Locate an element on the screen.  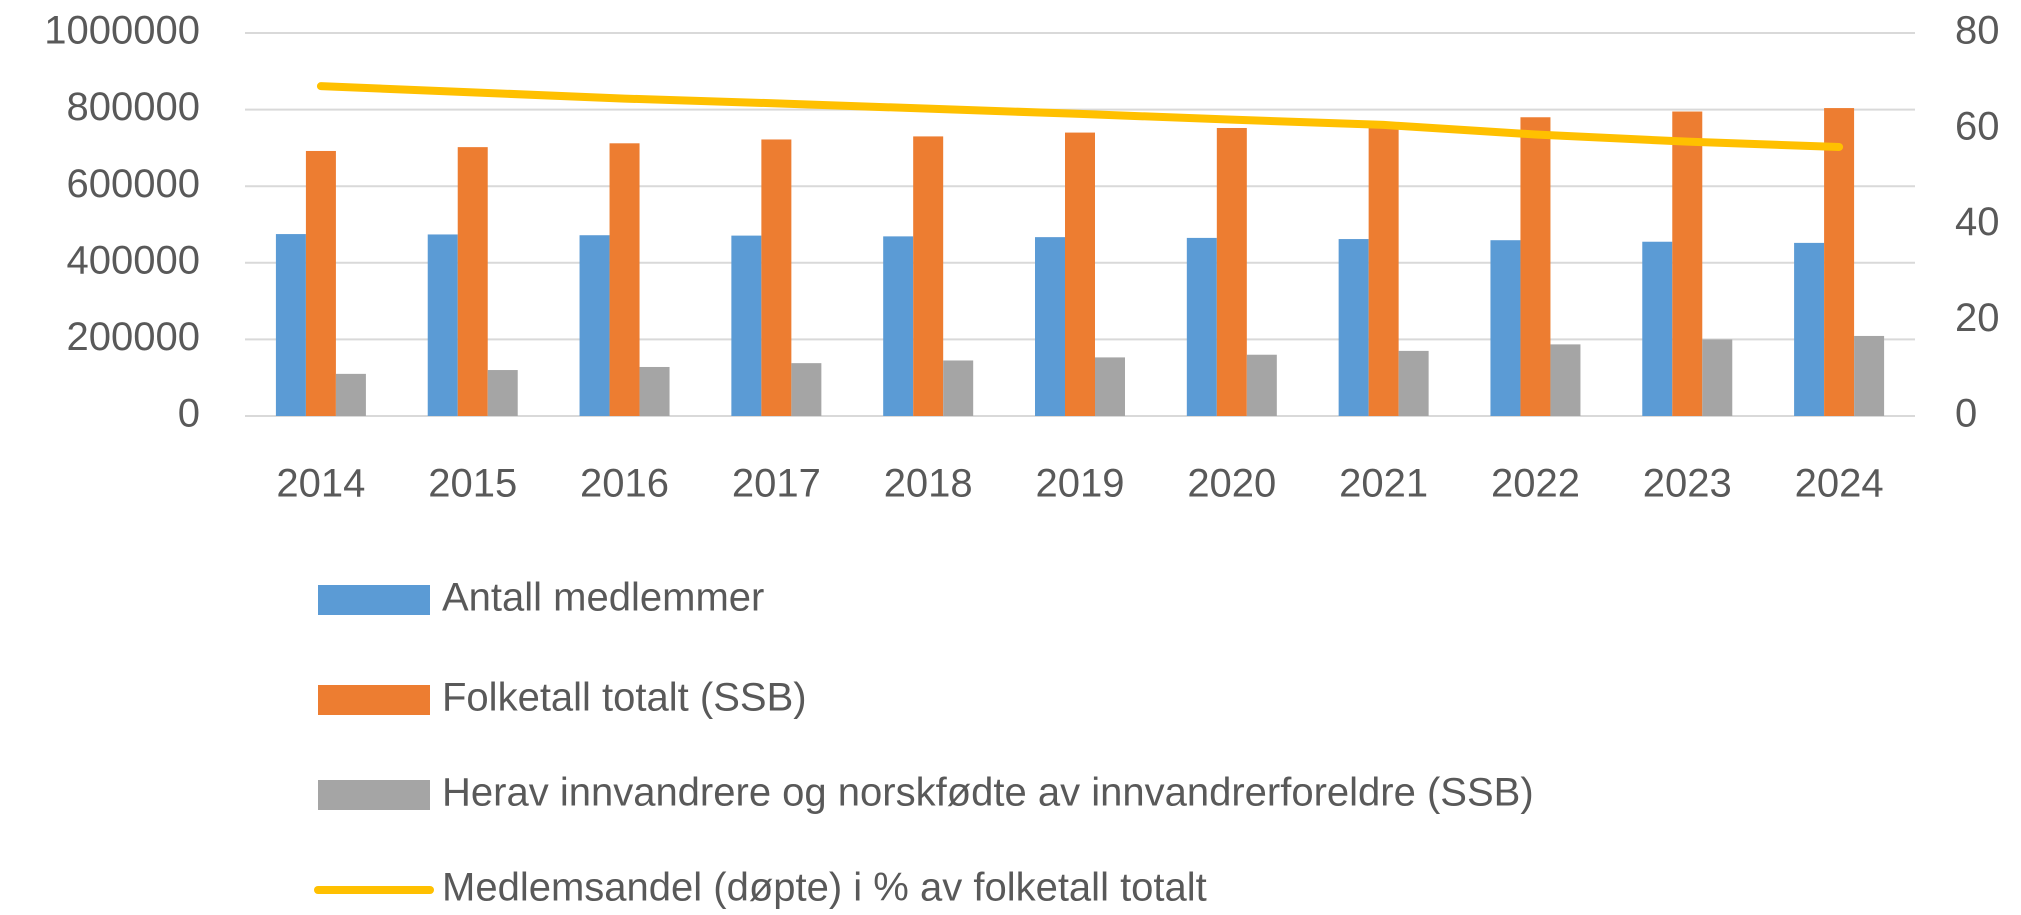
line is located at coordinates (1080, 116).